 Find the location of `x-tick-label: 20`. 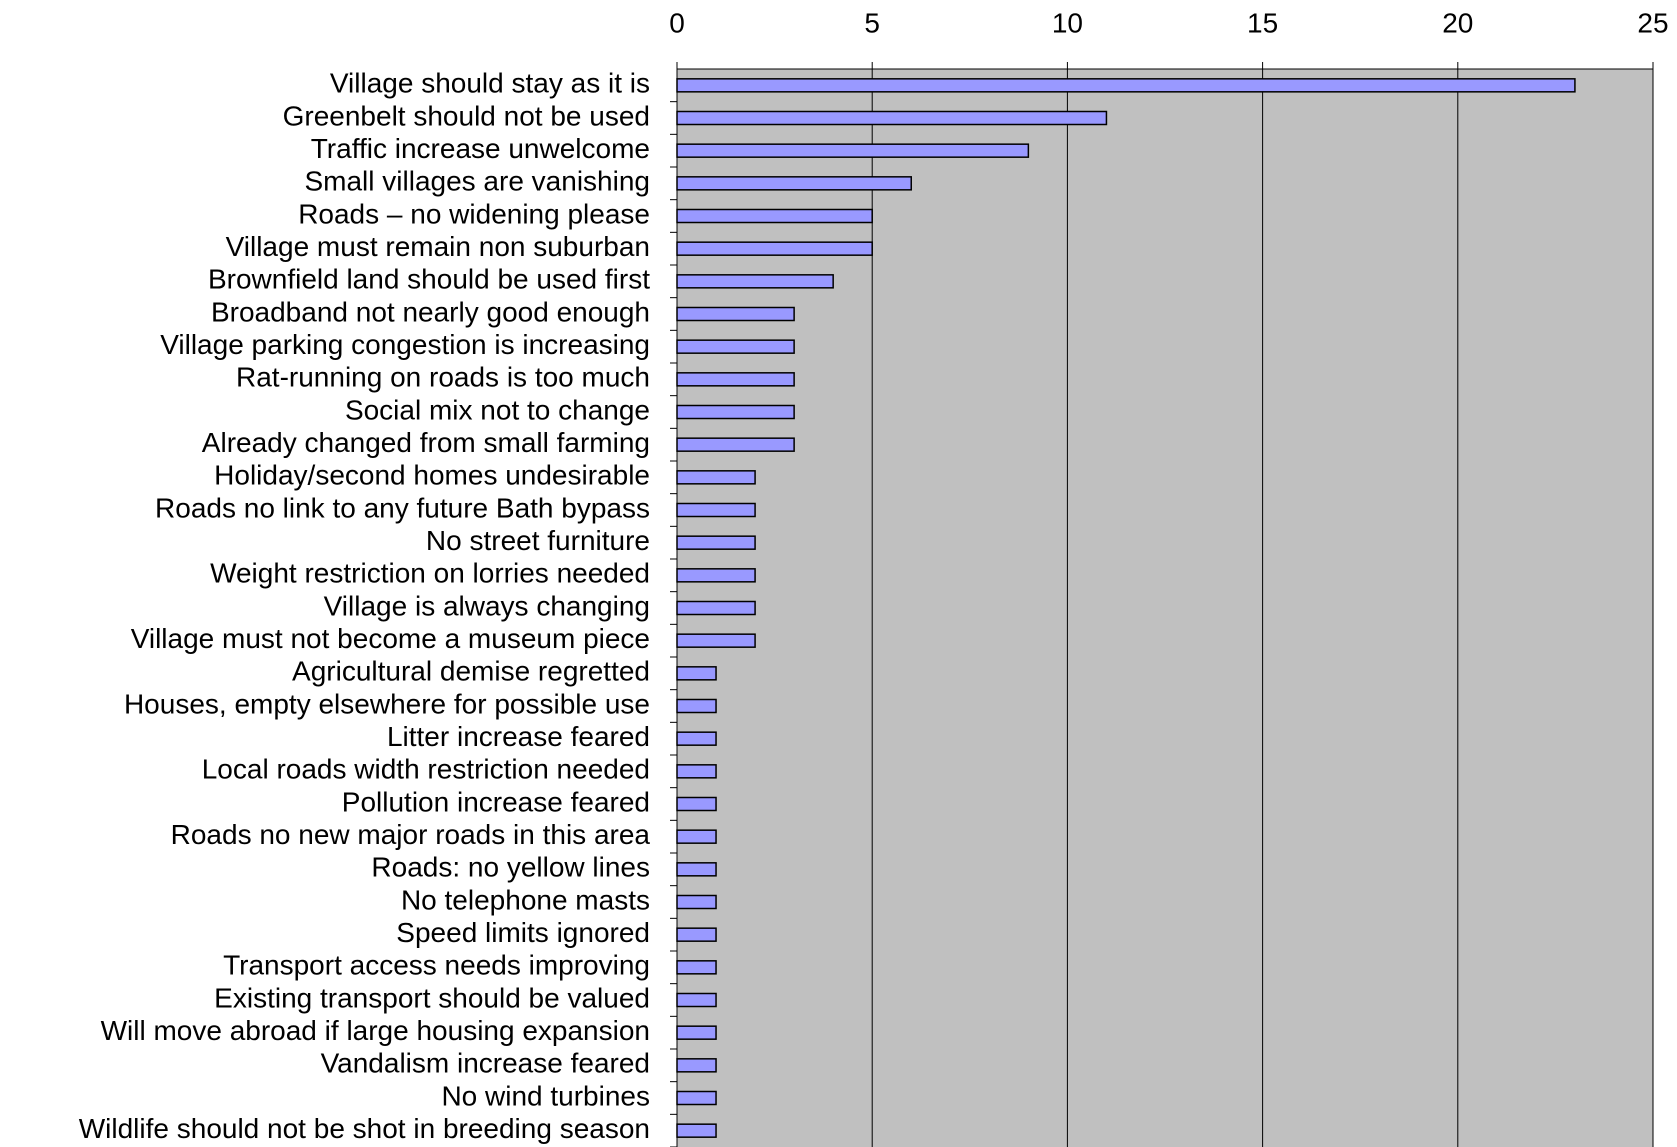

x-tick-label: 20 is located at coordinates (1457, 22).